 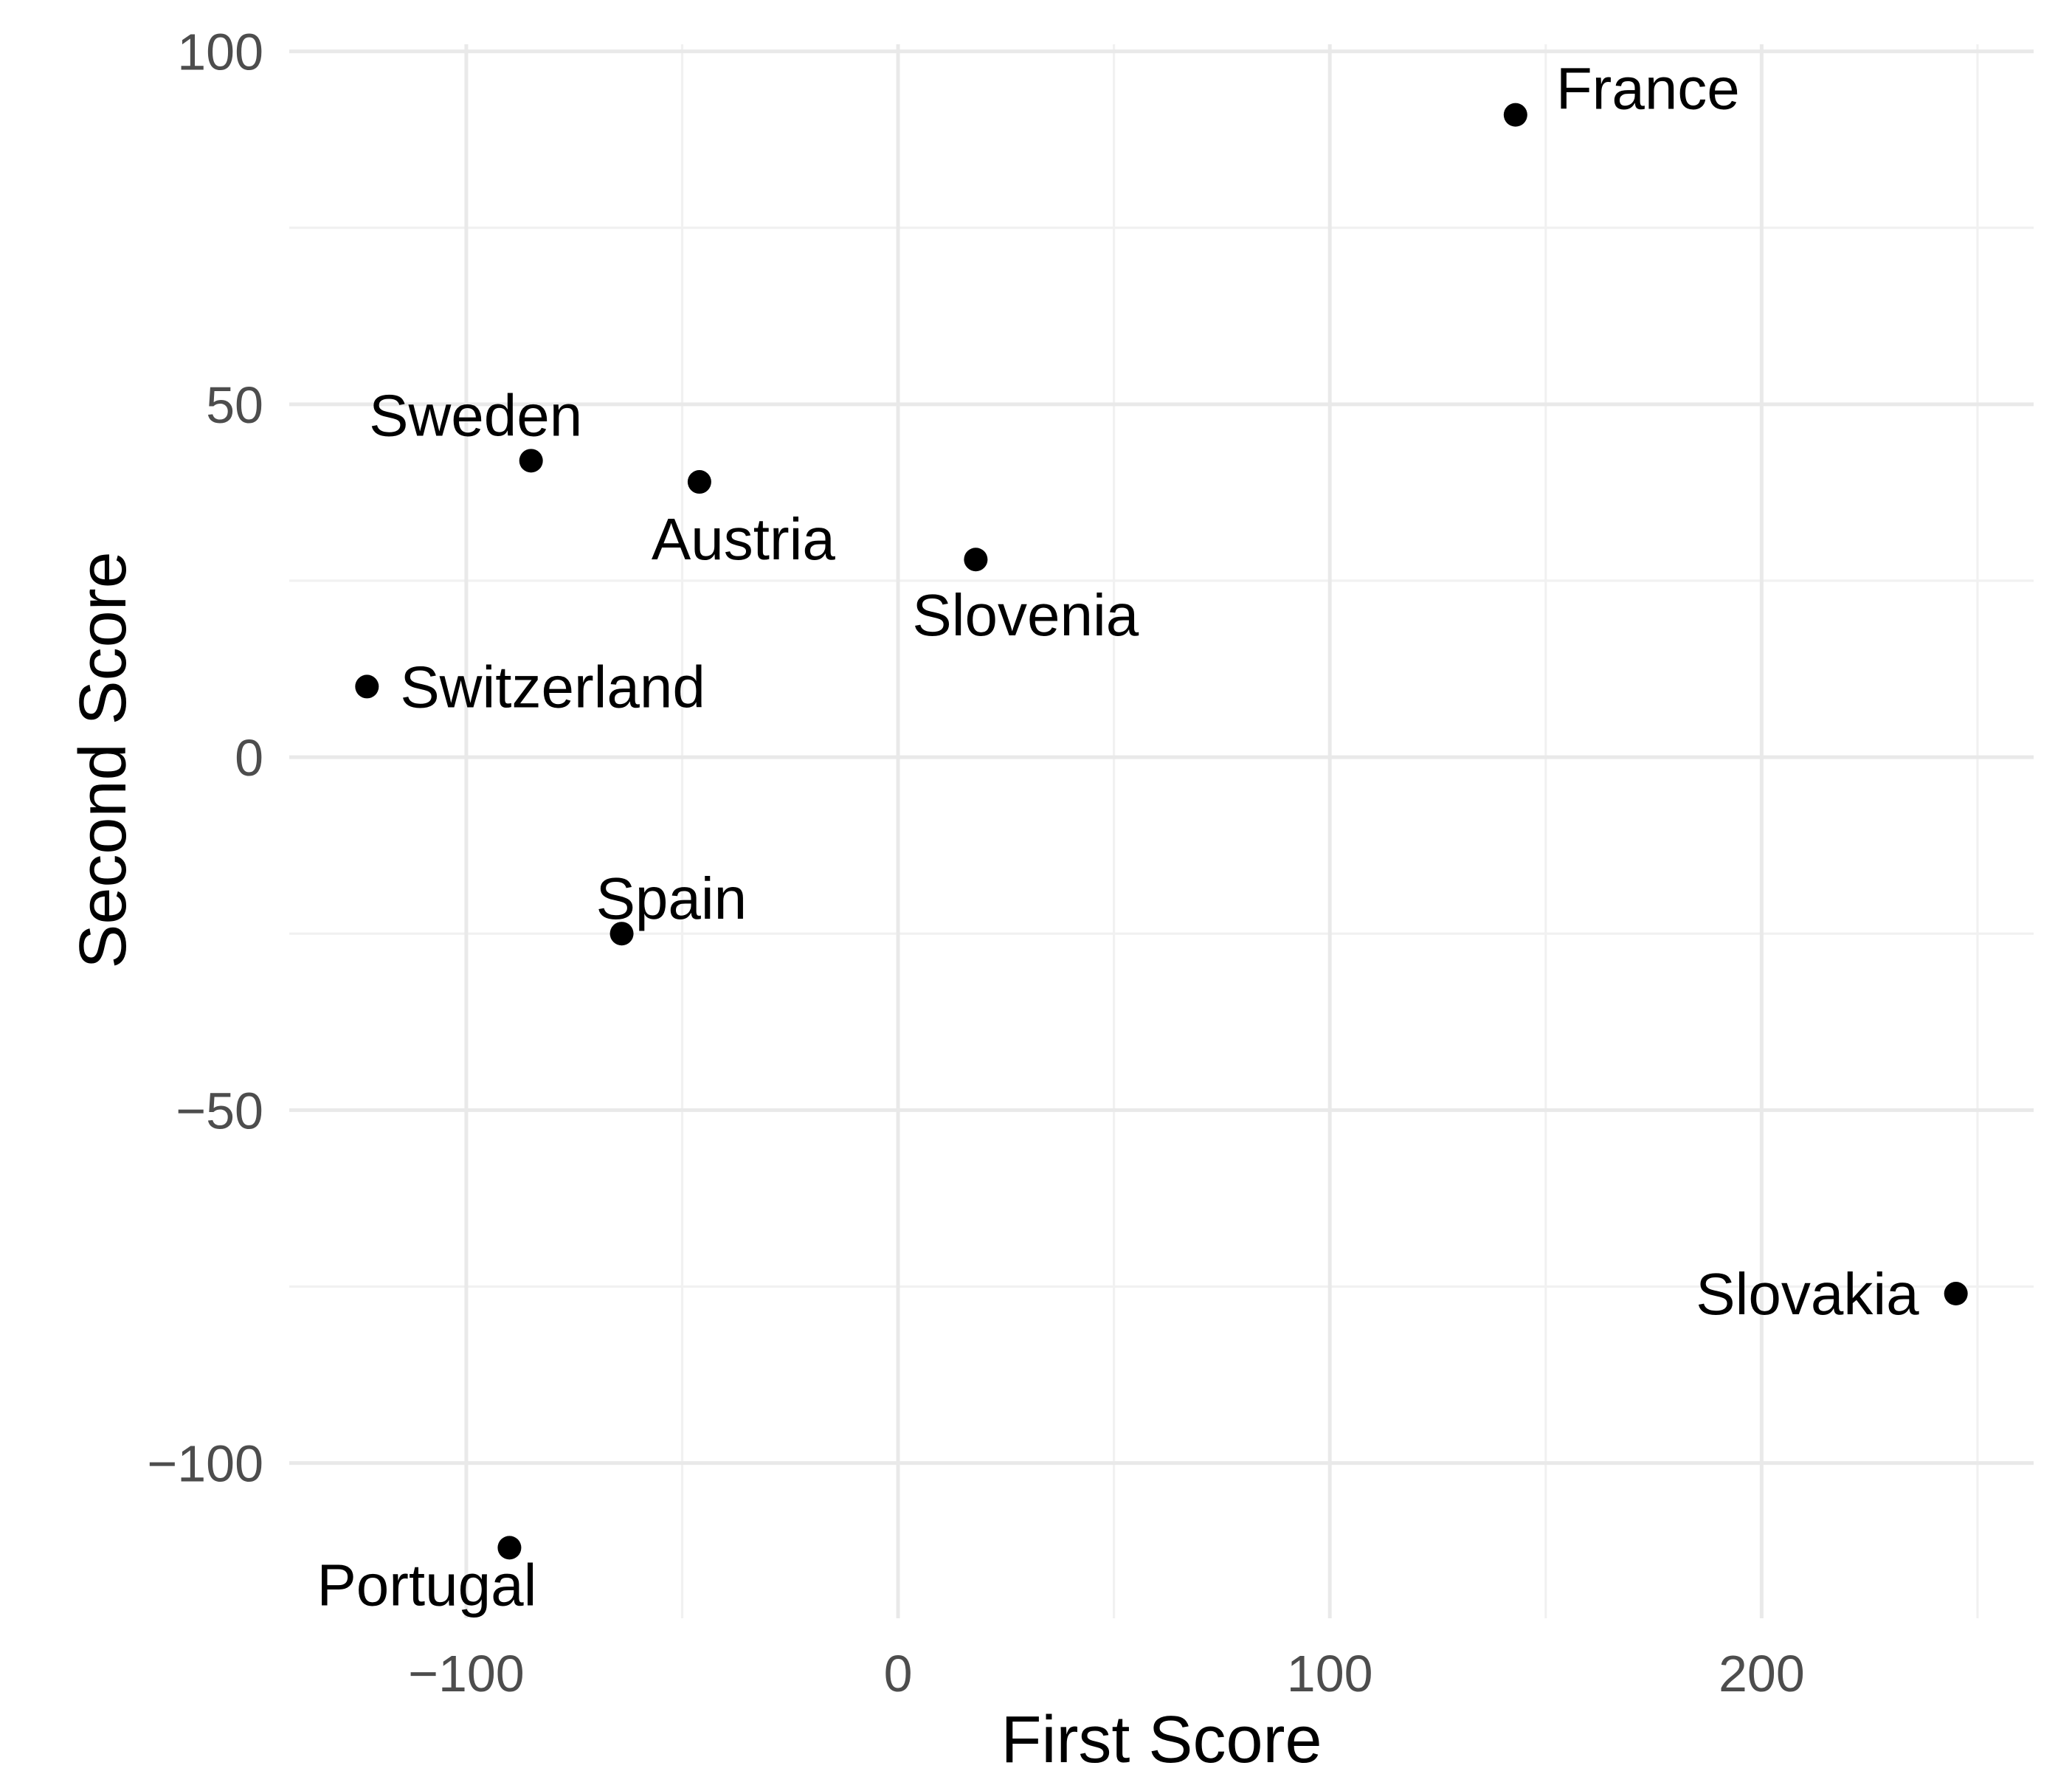 I want to click on x-tick-label-0: 0, so click(x=898, y=1673).